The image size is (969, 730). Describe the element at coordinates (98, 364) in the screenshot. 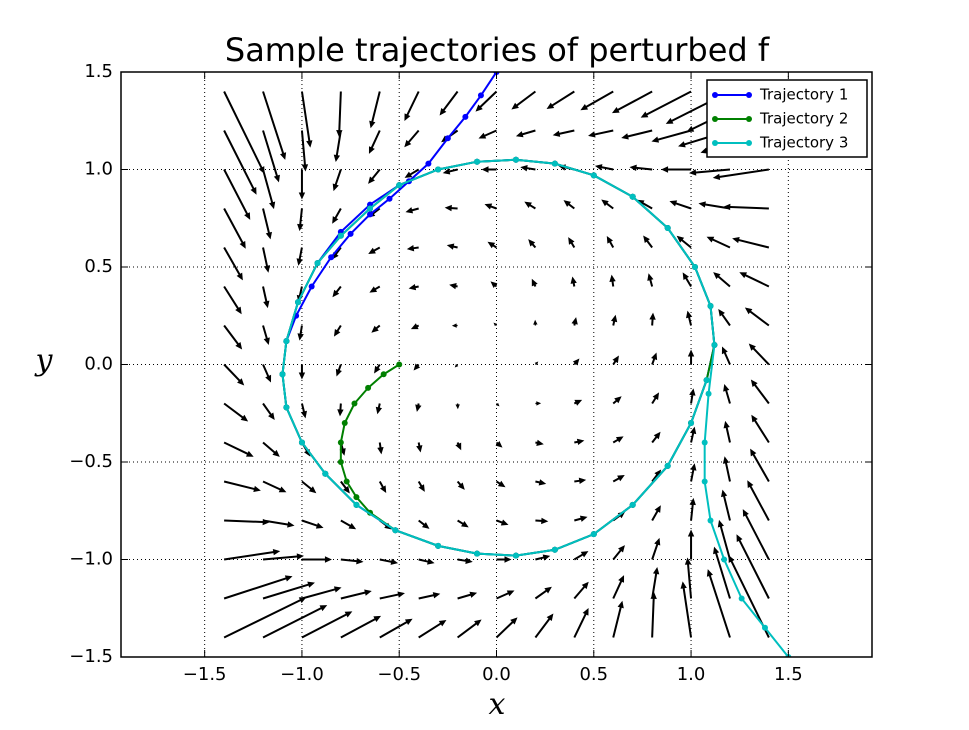

I see `y-tick-label: 0.0` at that location.